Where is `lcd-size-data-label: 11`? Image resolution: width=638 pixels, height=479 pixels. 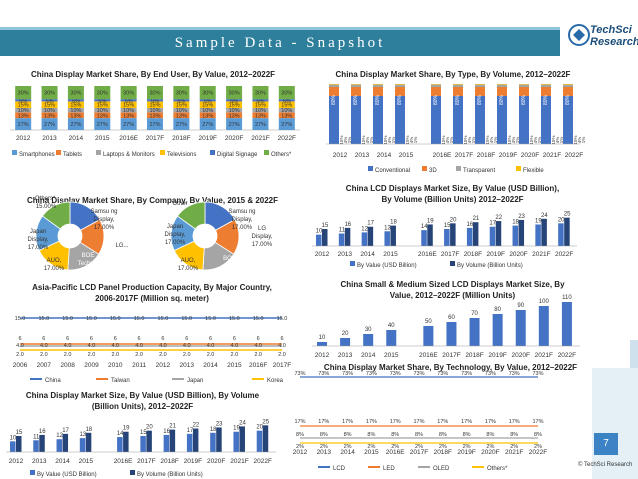
lcd-size-data-label: 11 is located at coordinates (342, 231).